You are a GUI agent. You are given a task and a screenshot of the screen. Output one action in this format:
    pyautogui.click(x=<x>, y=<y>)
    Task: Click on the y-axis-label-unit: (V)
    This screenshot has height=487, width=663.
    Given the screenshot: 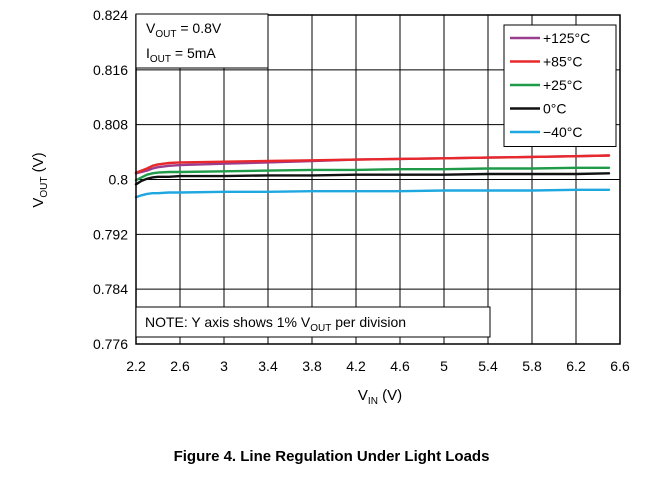 What is the action you would take?
    pyautogui.click(x=38, y=164)
    